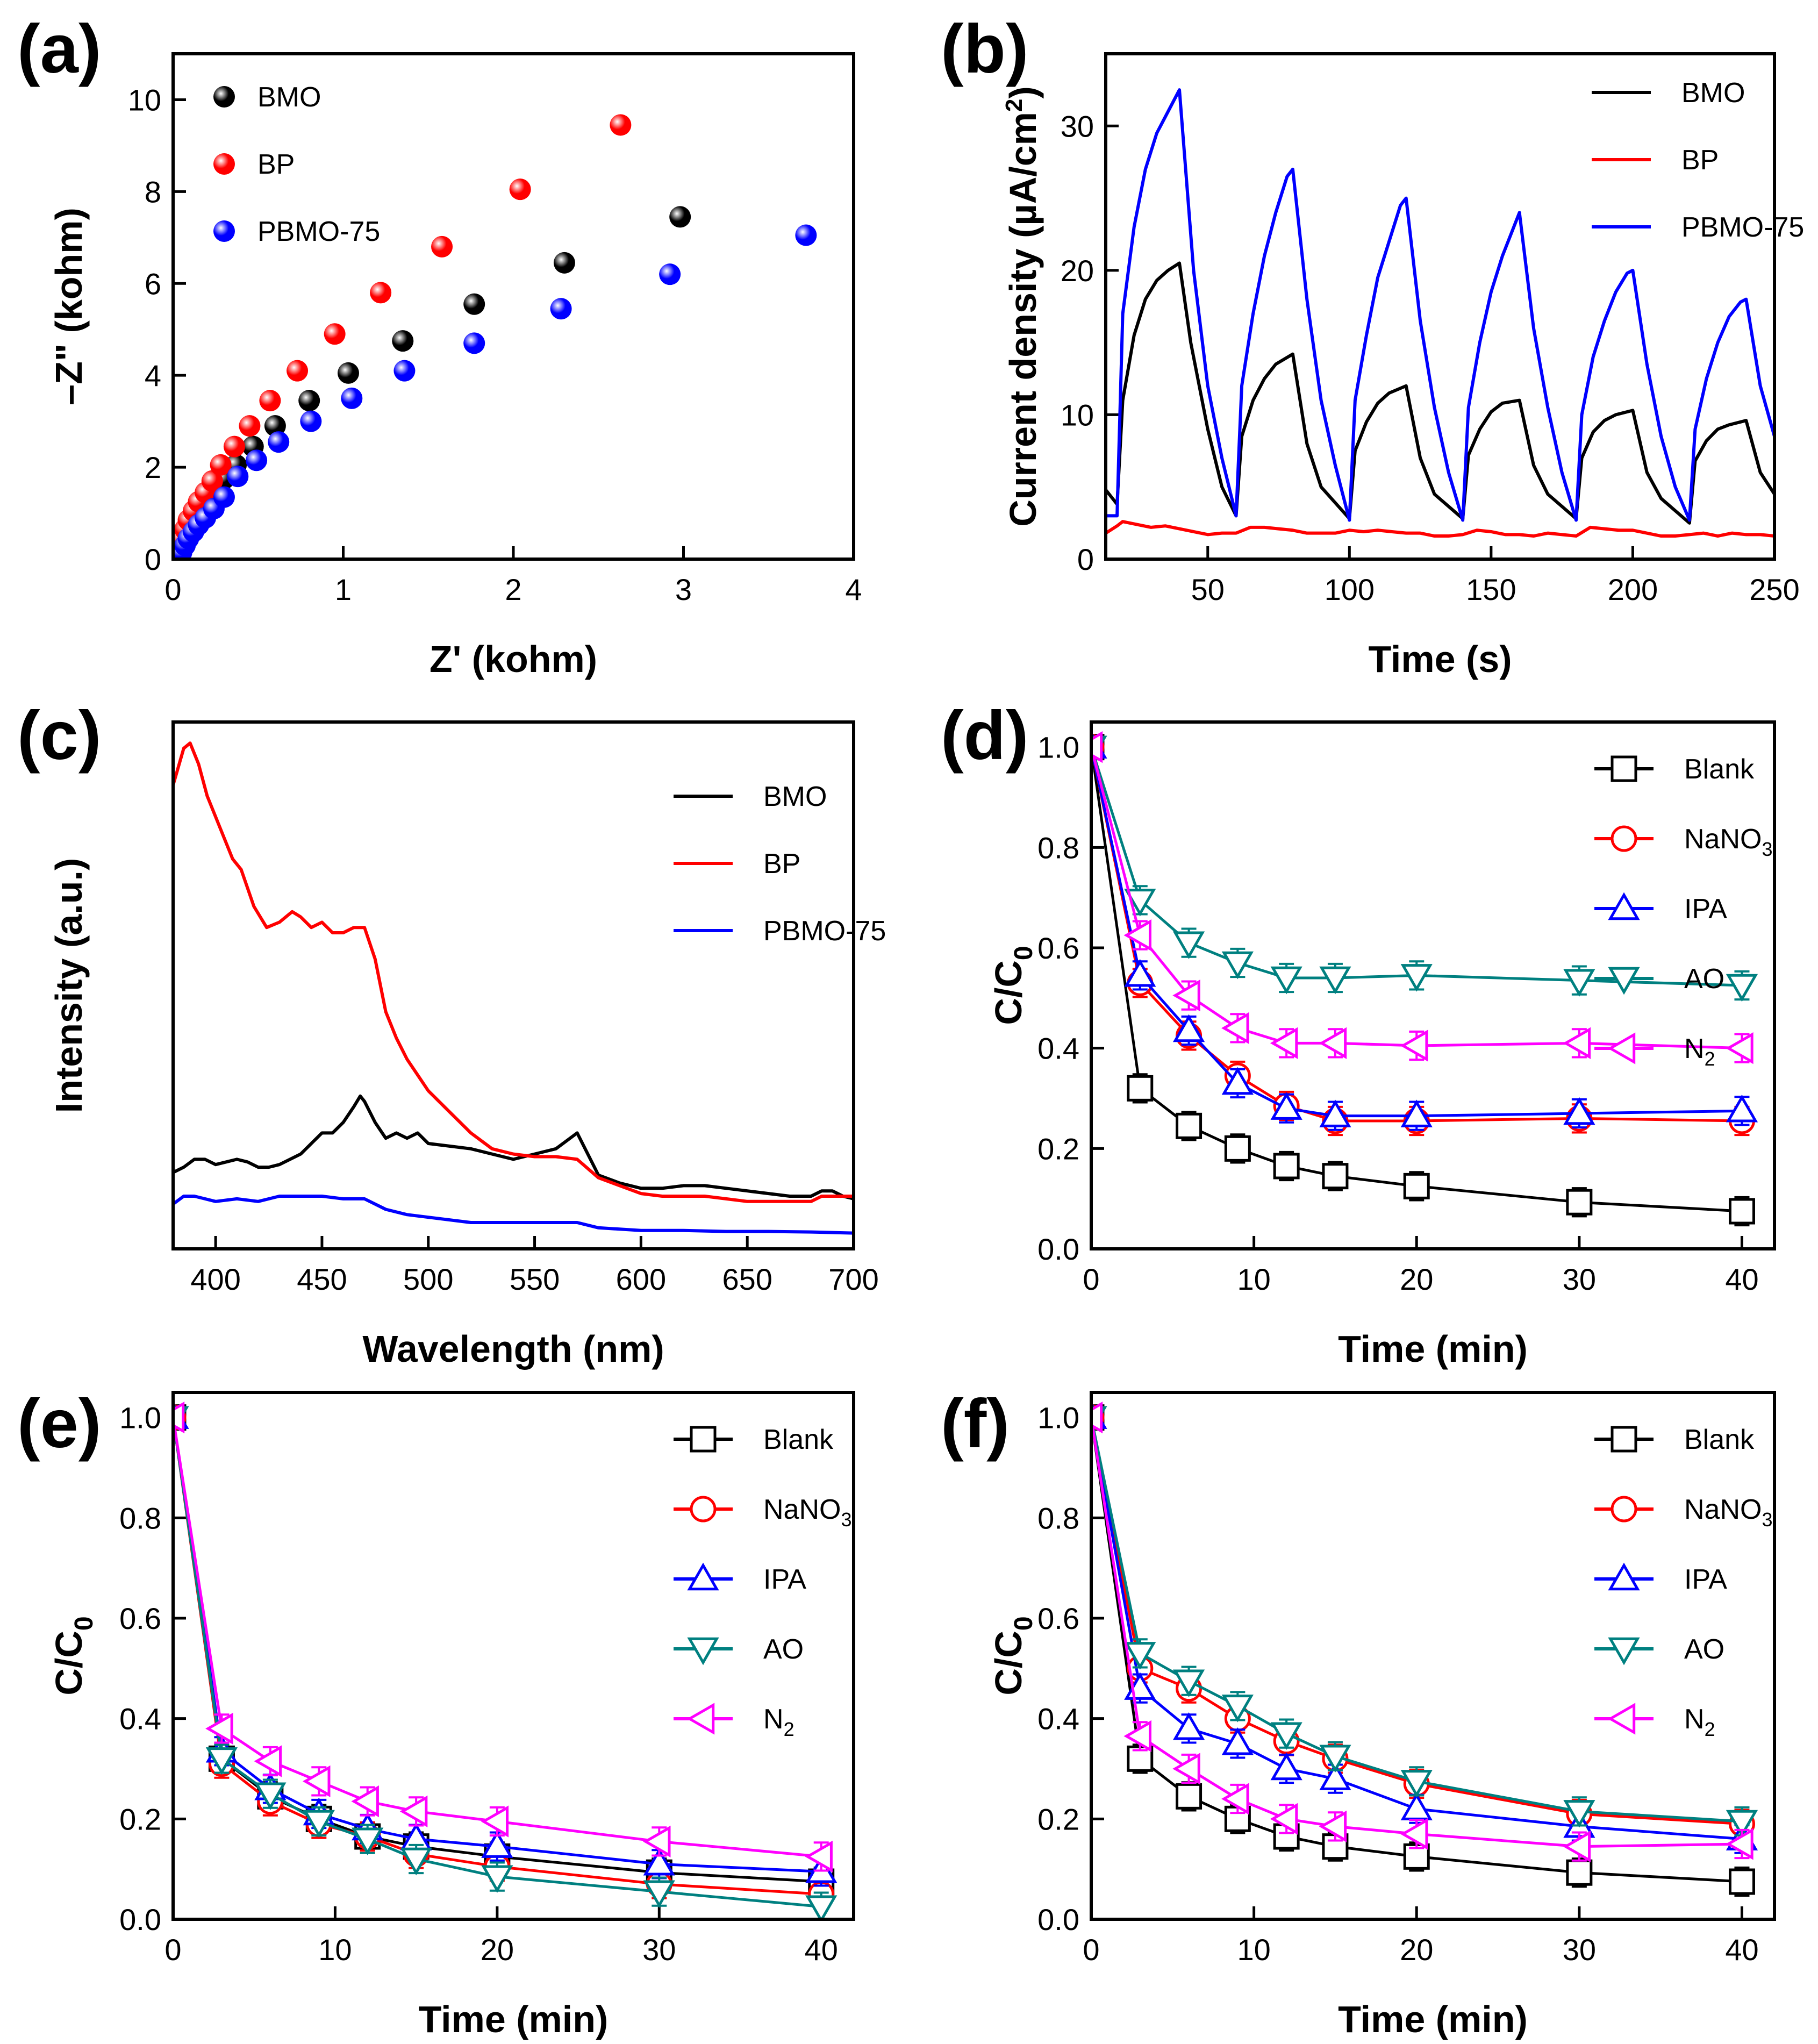 This screenshot has height=2044, width=1818. I want to click on y-tick-label: 0.2, so click(1058, 1149).